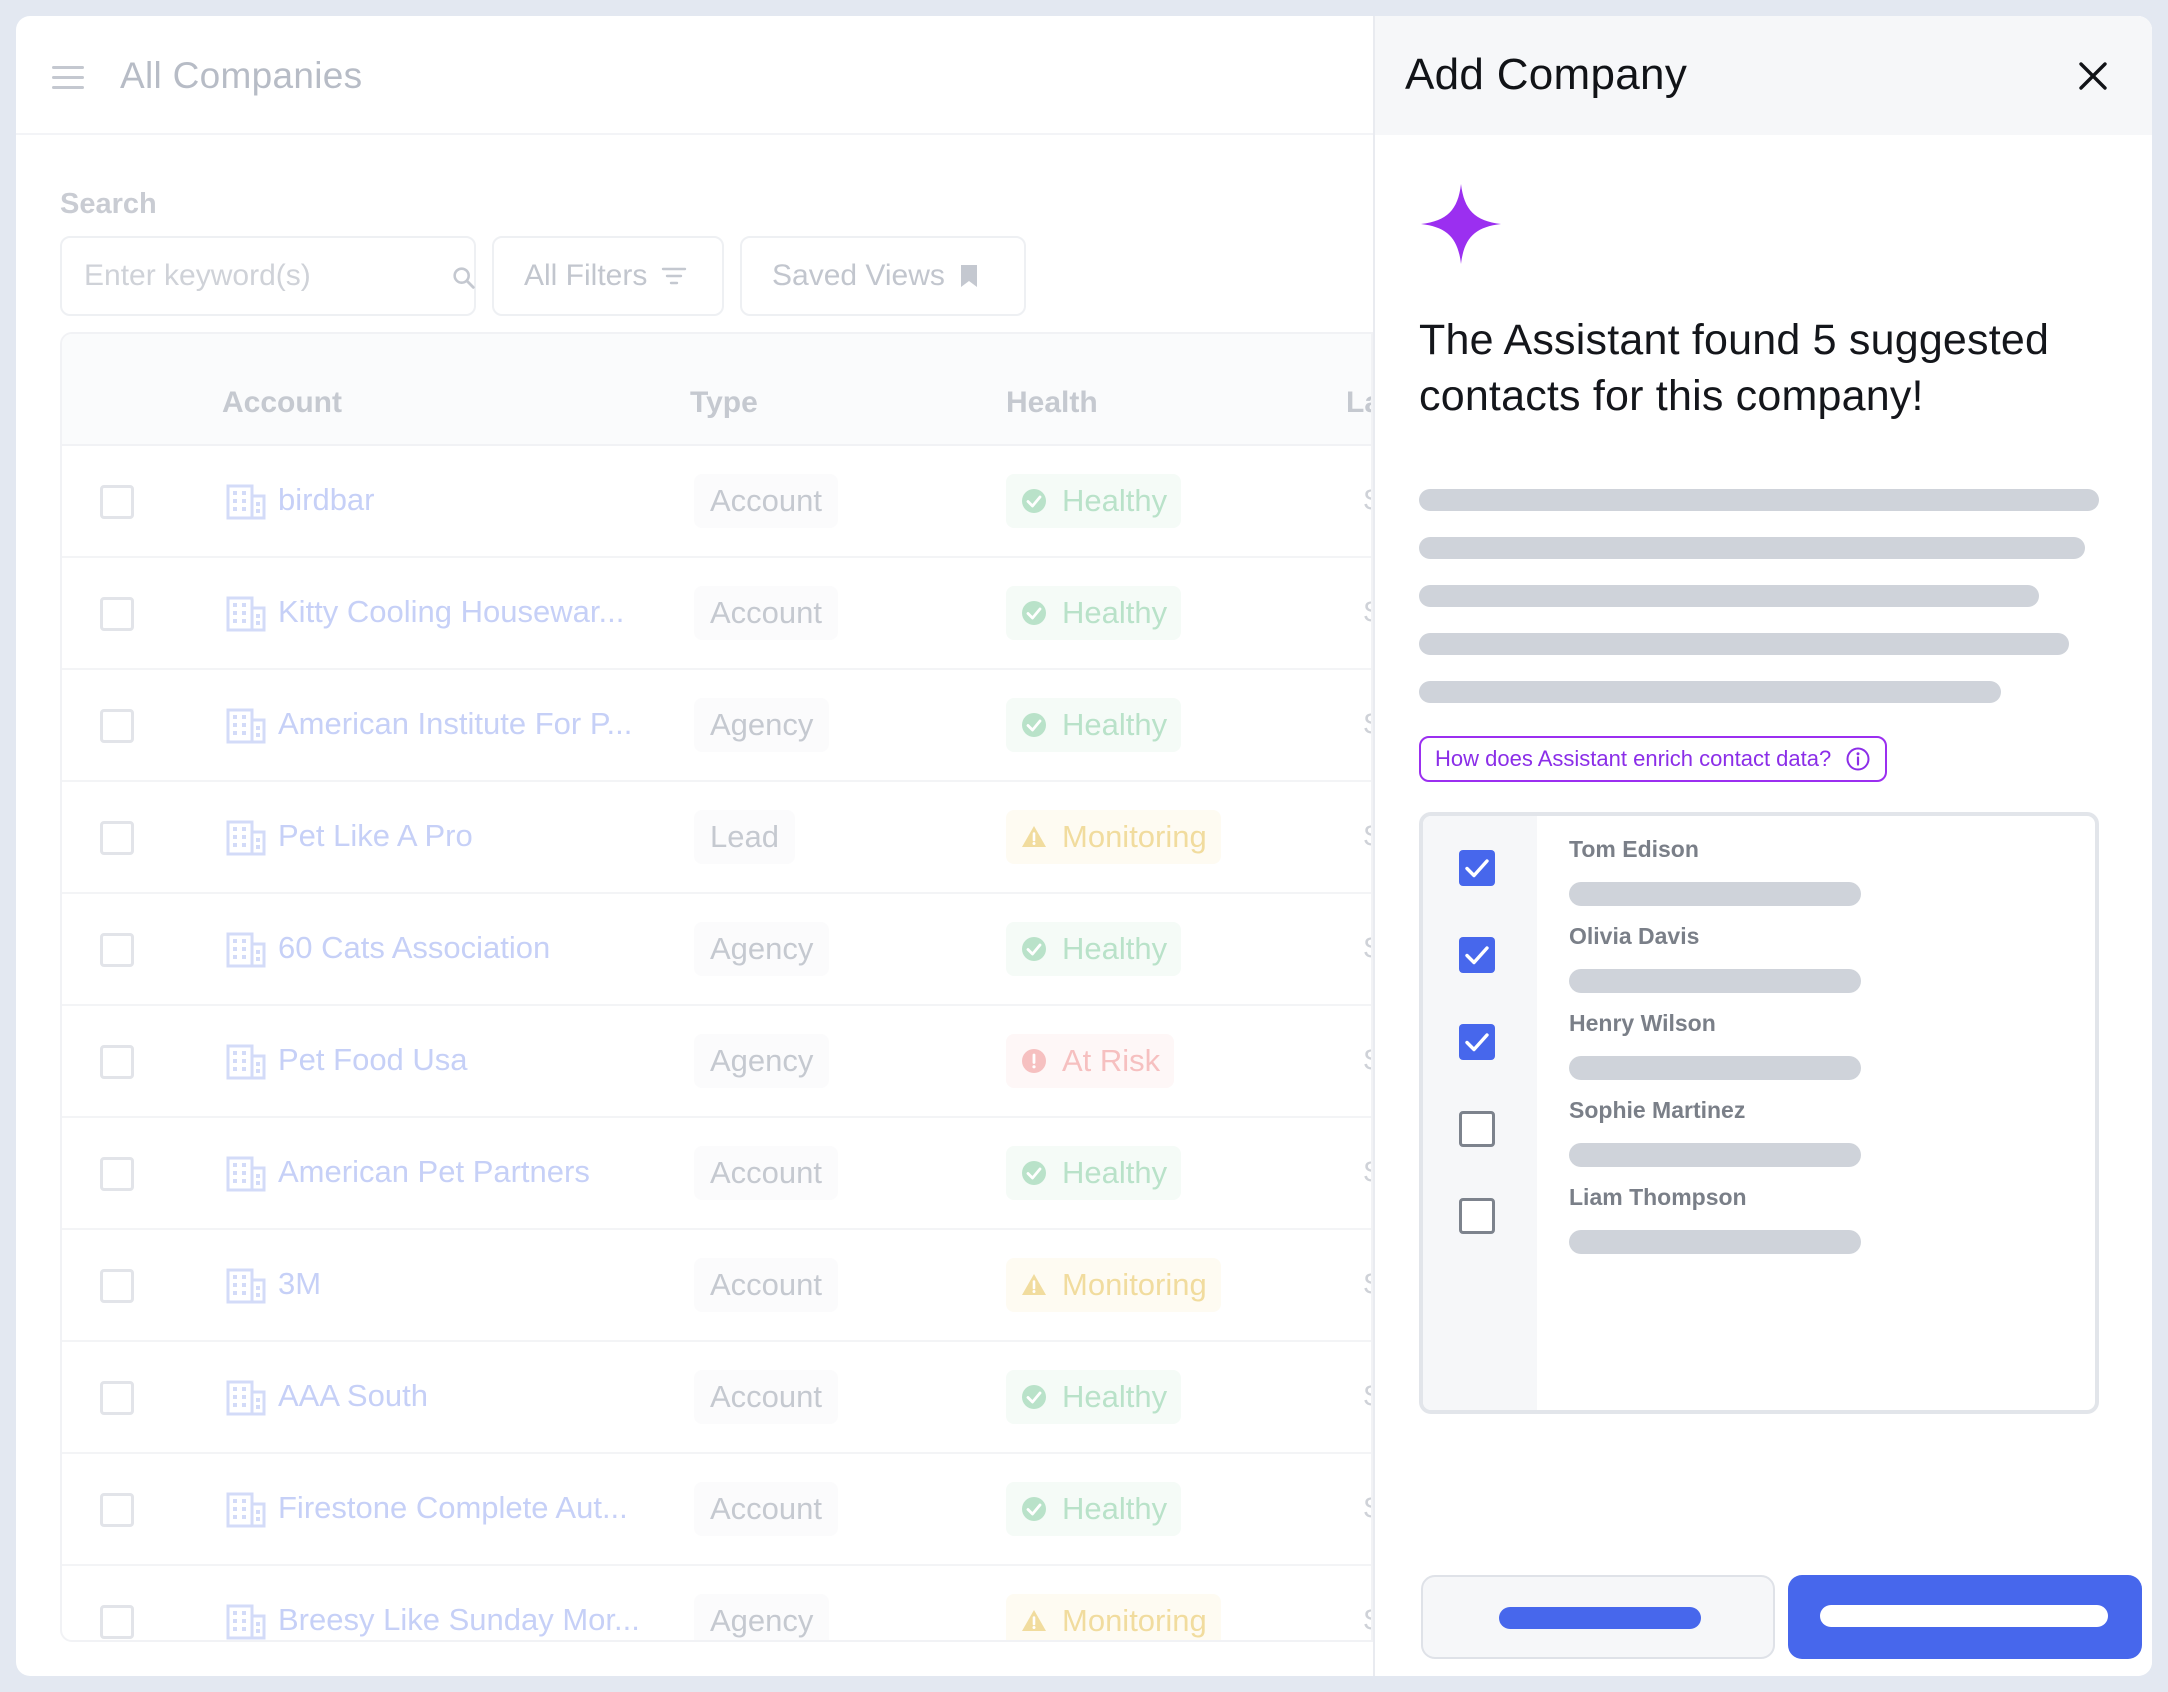 Image resolution: width=2168 pixels, height=1692 pixels. Describe the element at coordinates (968, 276) in the screenshot. I see `bookmark-icon` at that location.